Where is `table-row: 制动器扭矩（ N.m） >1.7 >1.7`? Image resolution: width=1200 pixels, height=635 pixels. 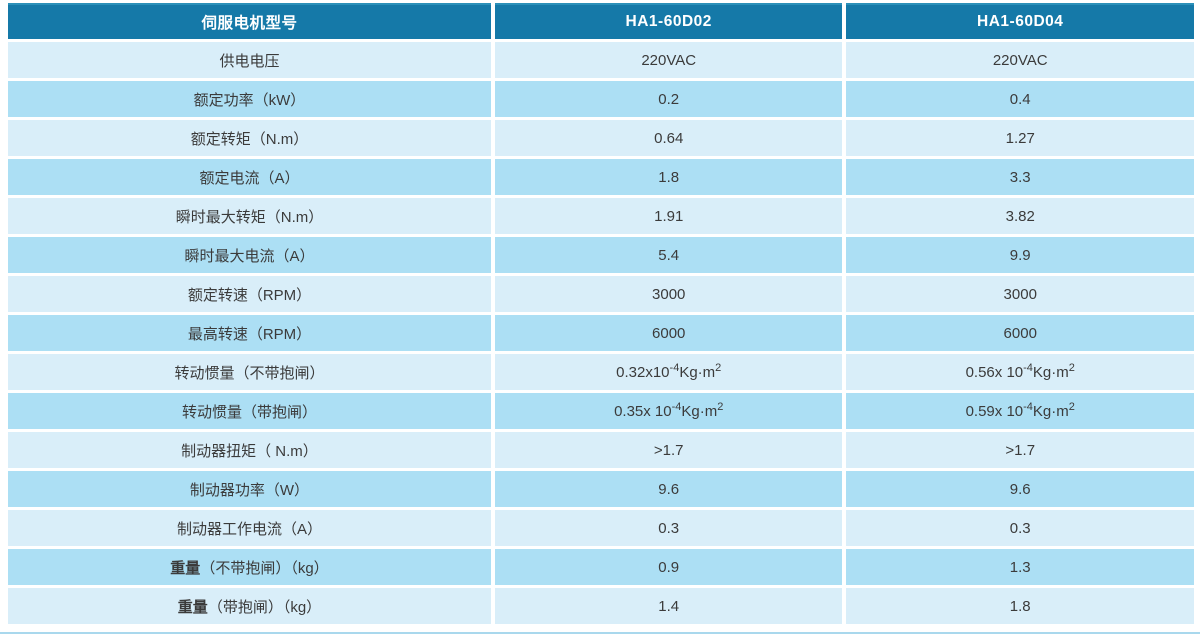
table-row: 制动器扭矩（ N.m） >1.7 >1.7 is located at coordinates (601, 450).